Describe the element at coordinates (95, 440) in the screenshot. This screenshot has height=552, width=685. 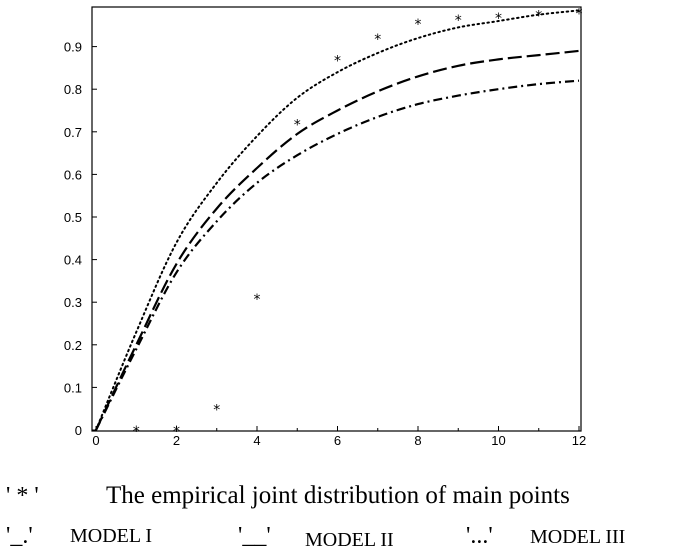
I see `x-tick-label: 0` at that location.